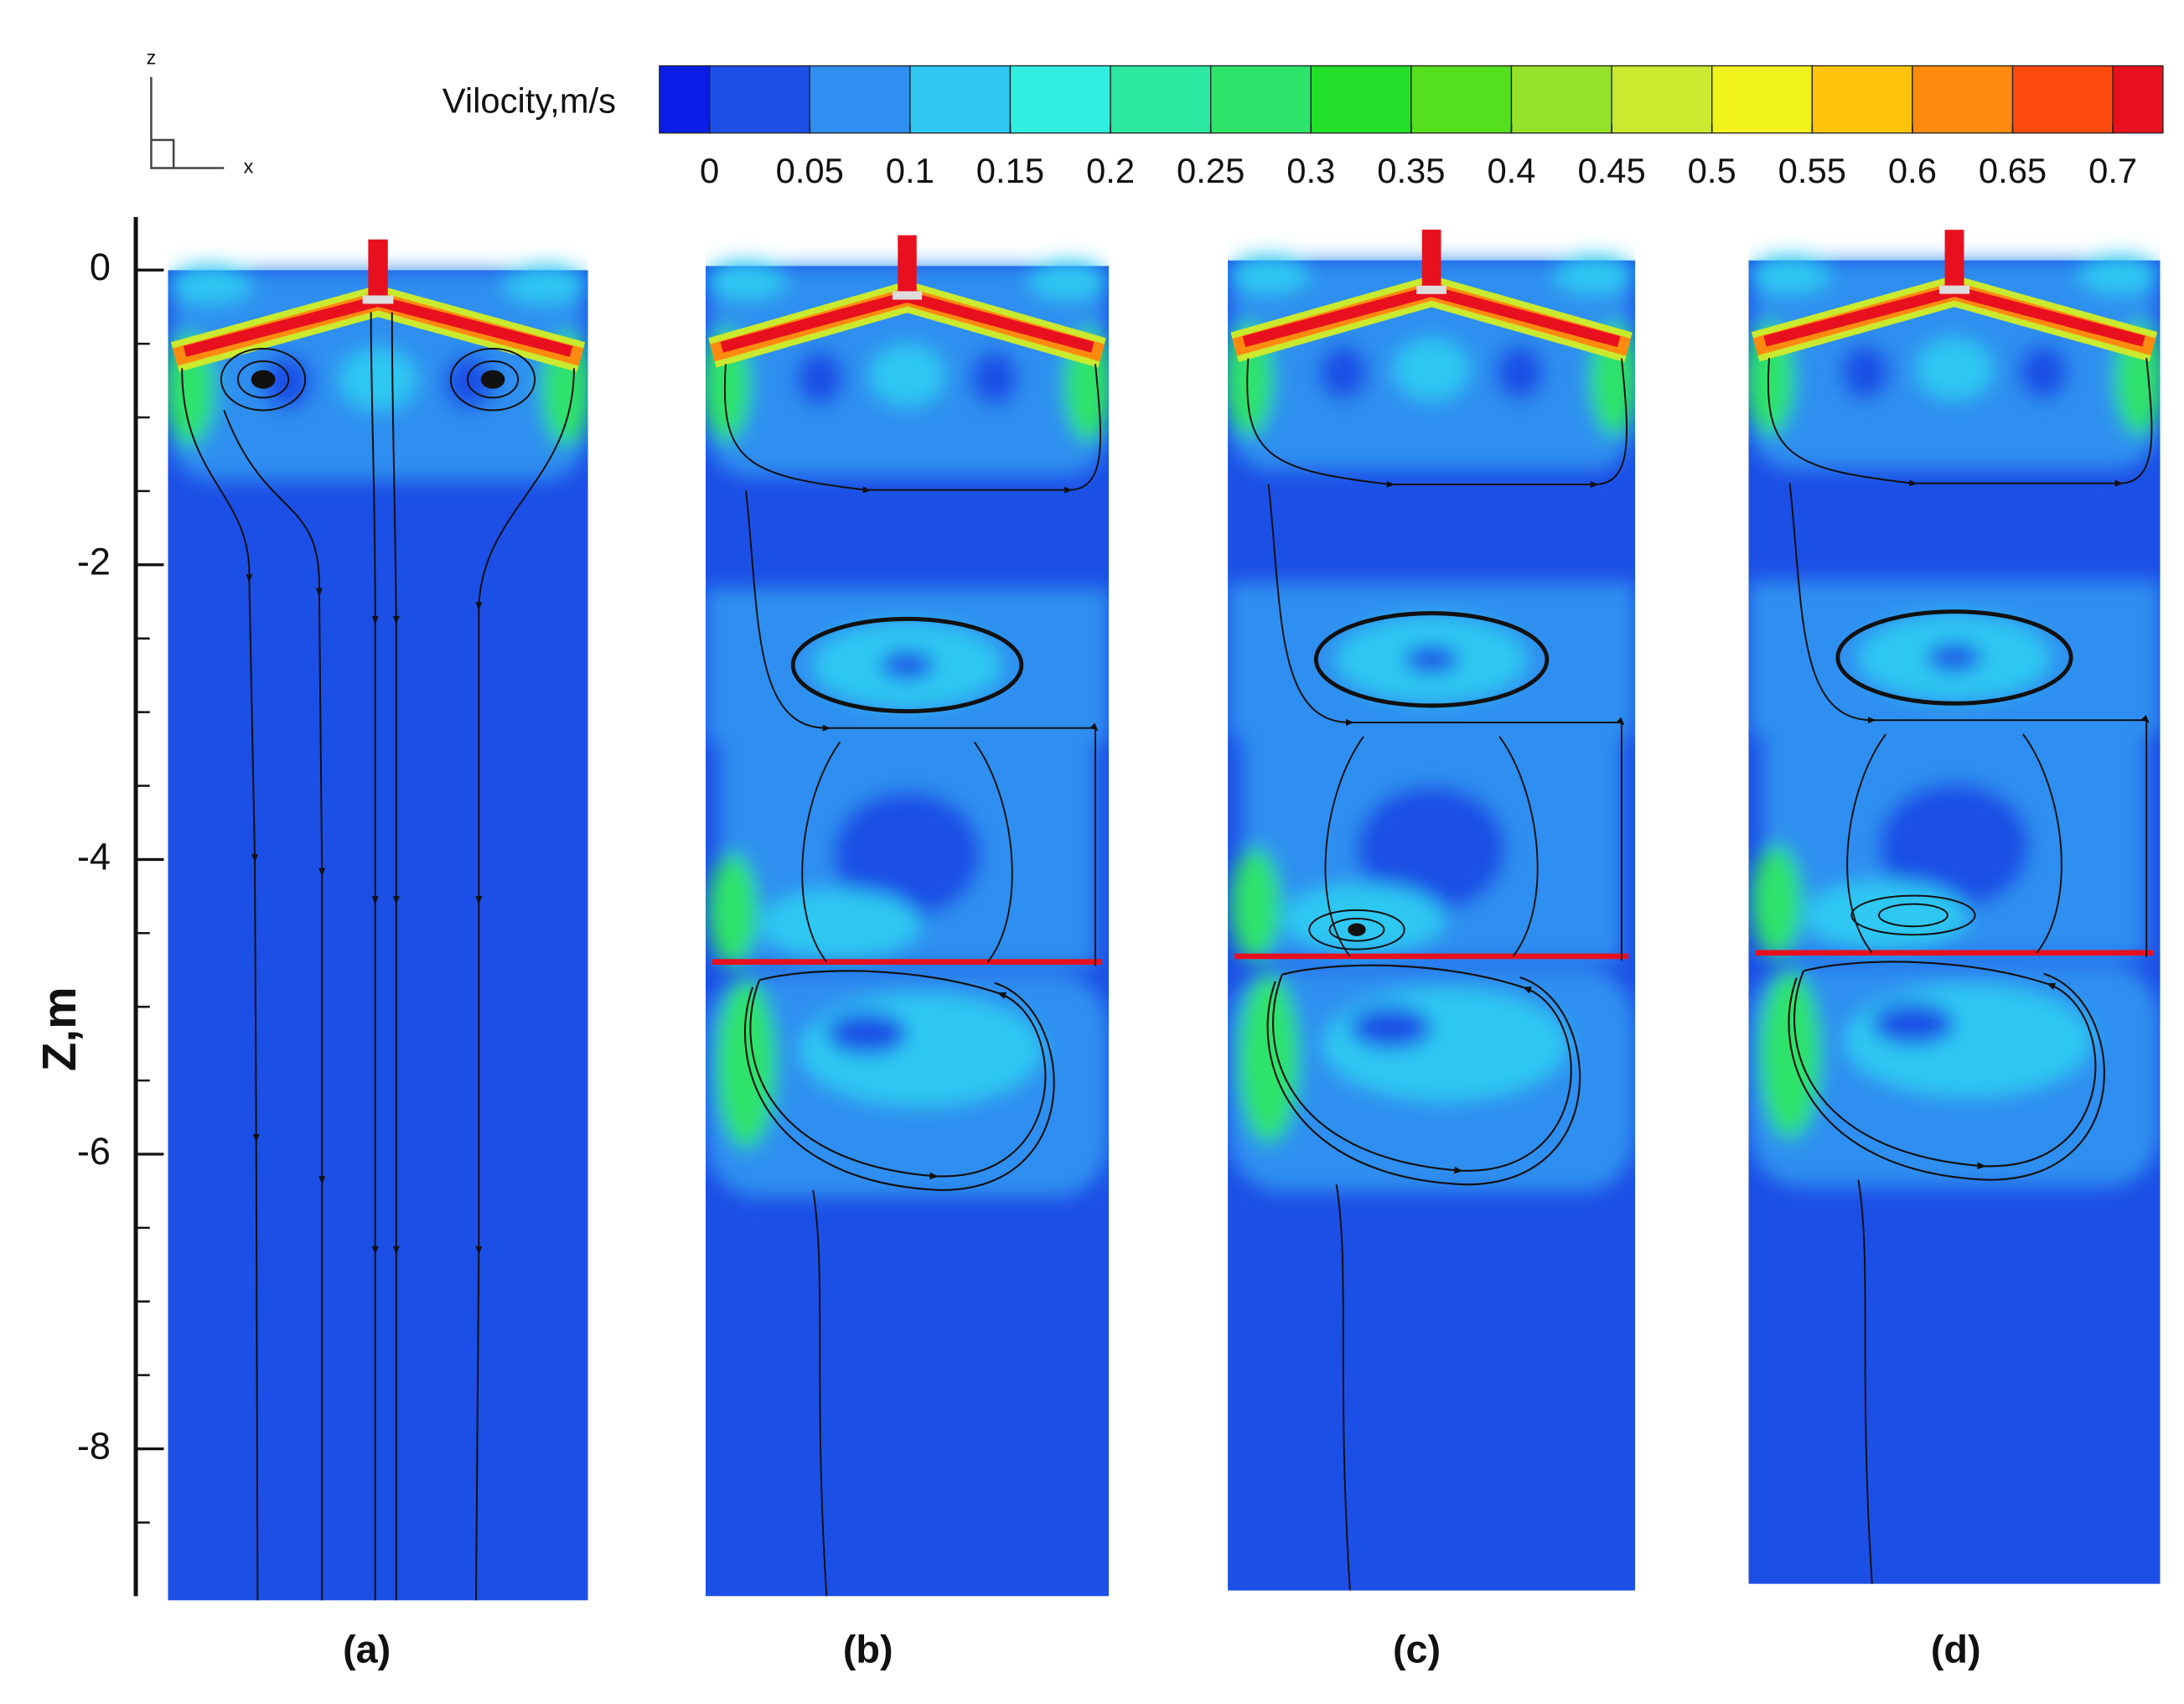 The image size is (2184, 1704). What do you see at coordinates (910, 170) in the screenshot?
I see `colorbar-tick-label: 0.1` at bounding box center [910, 170].